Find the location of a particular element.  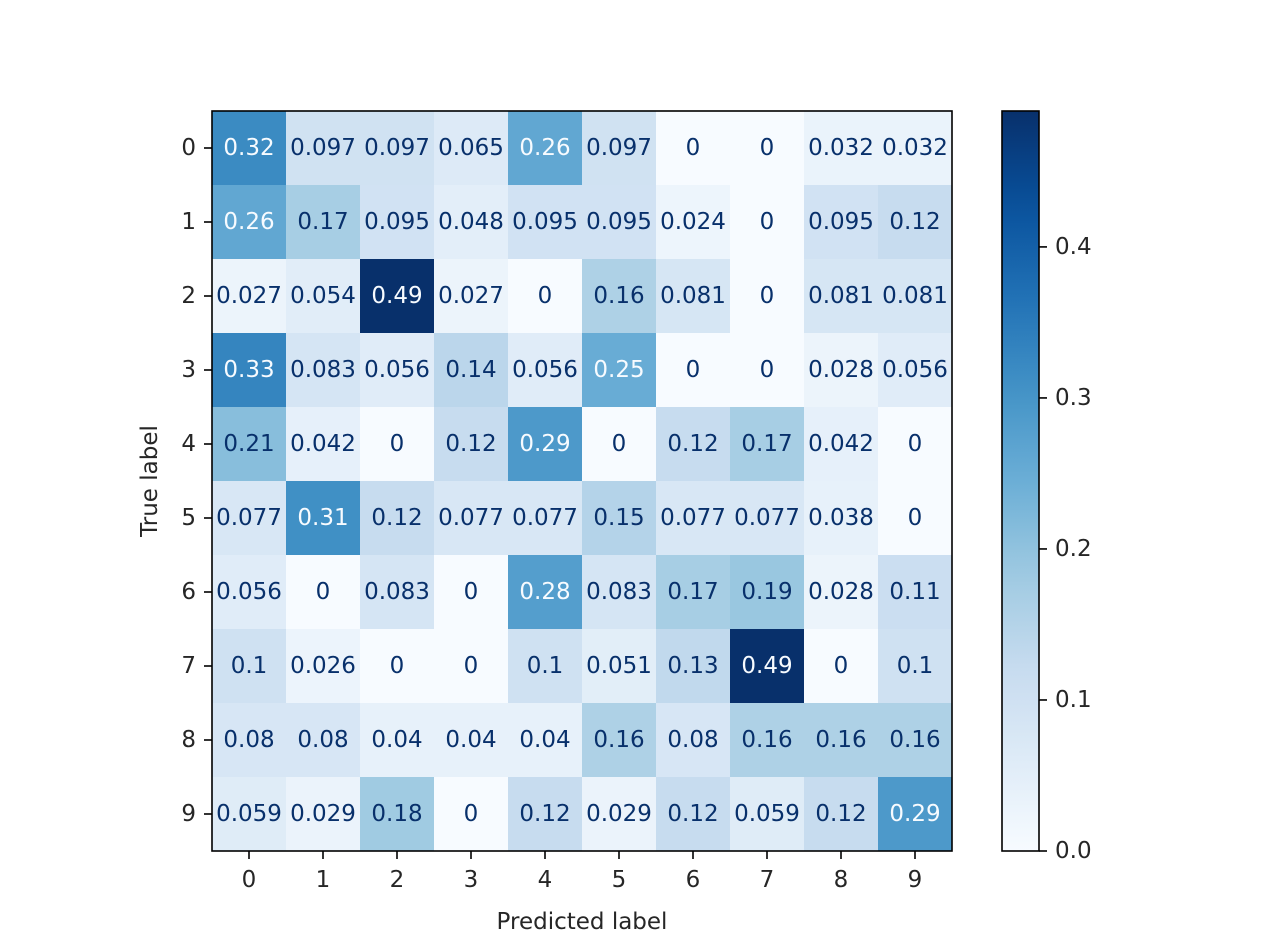

colorbar: 0.0 0.1 0.2 0.3 0.4 is located at coordinates (1046, 487).